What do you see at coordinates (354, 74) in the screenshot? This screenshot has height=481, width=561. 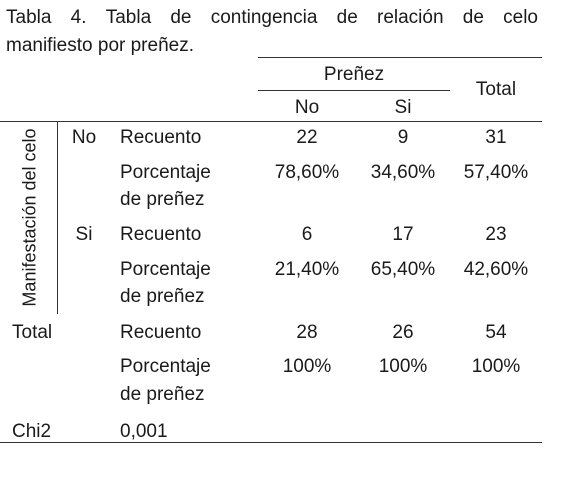 I see `header-prenez: Preñez` at bounding box center [354, 74].